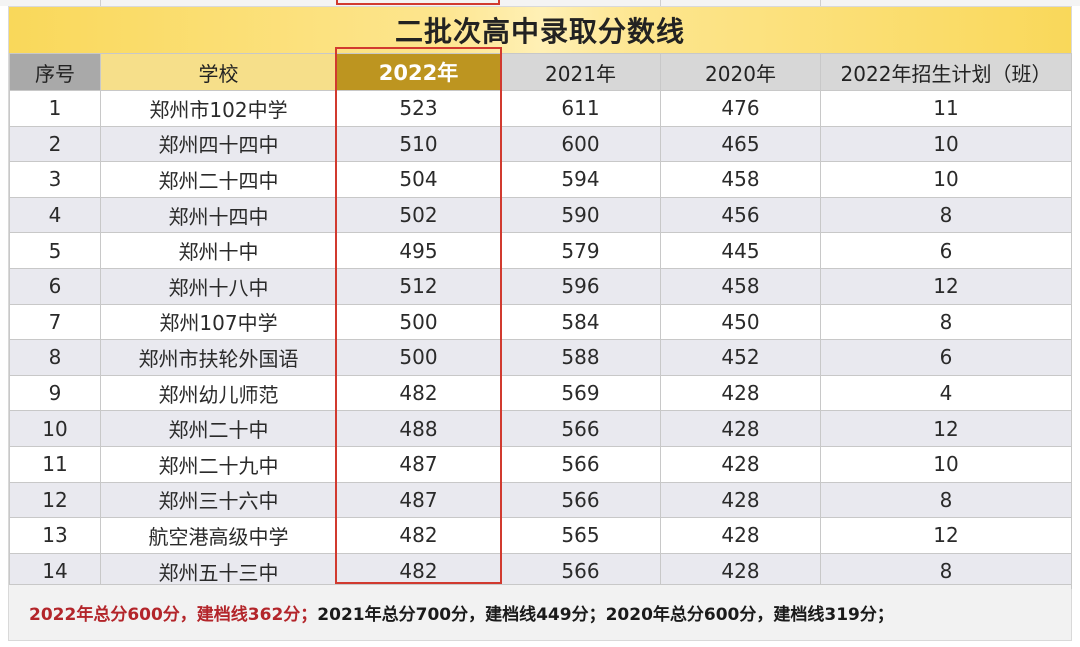  Describe the element at coordinates (740, 215) in the screenshot. I see `cell-2020: 456` at that location.